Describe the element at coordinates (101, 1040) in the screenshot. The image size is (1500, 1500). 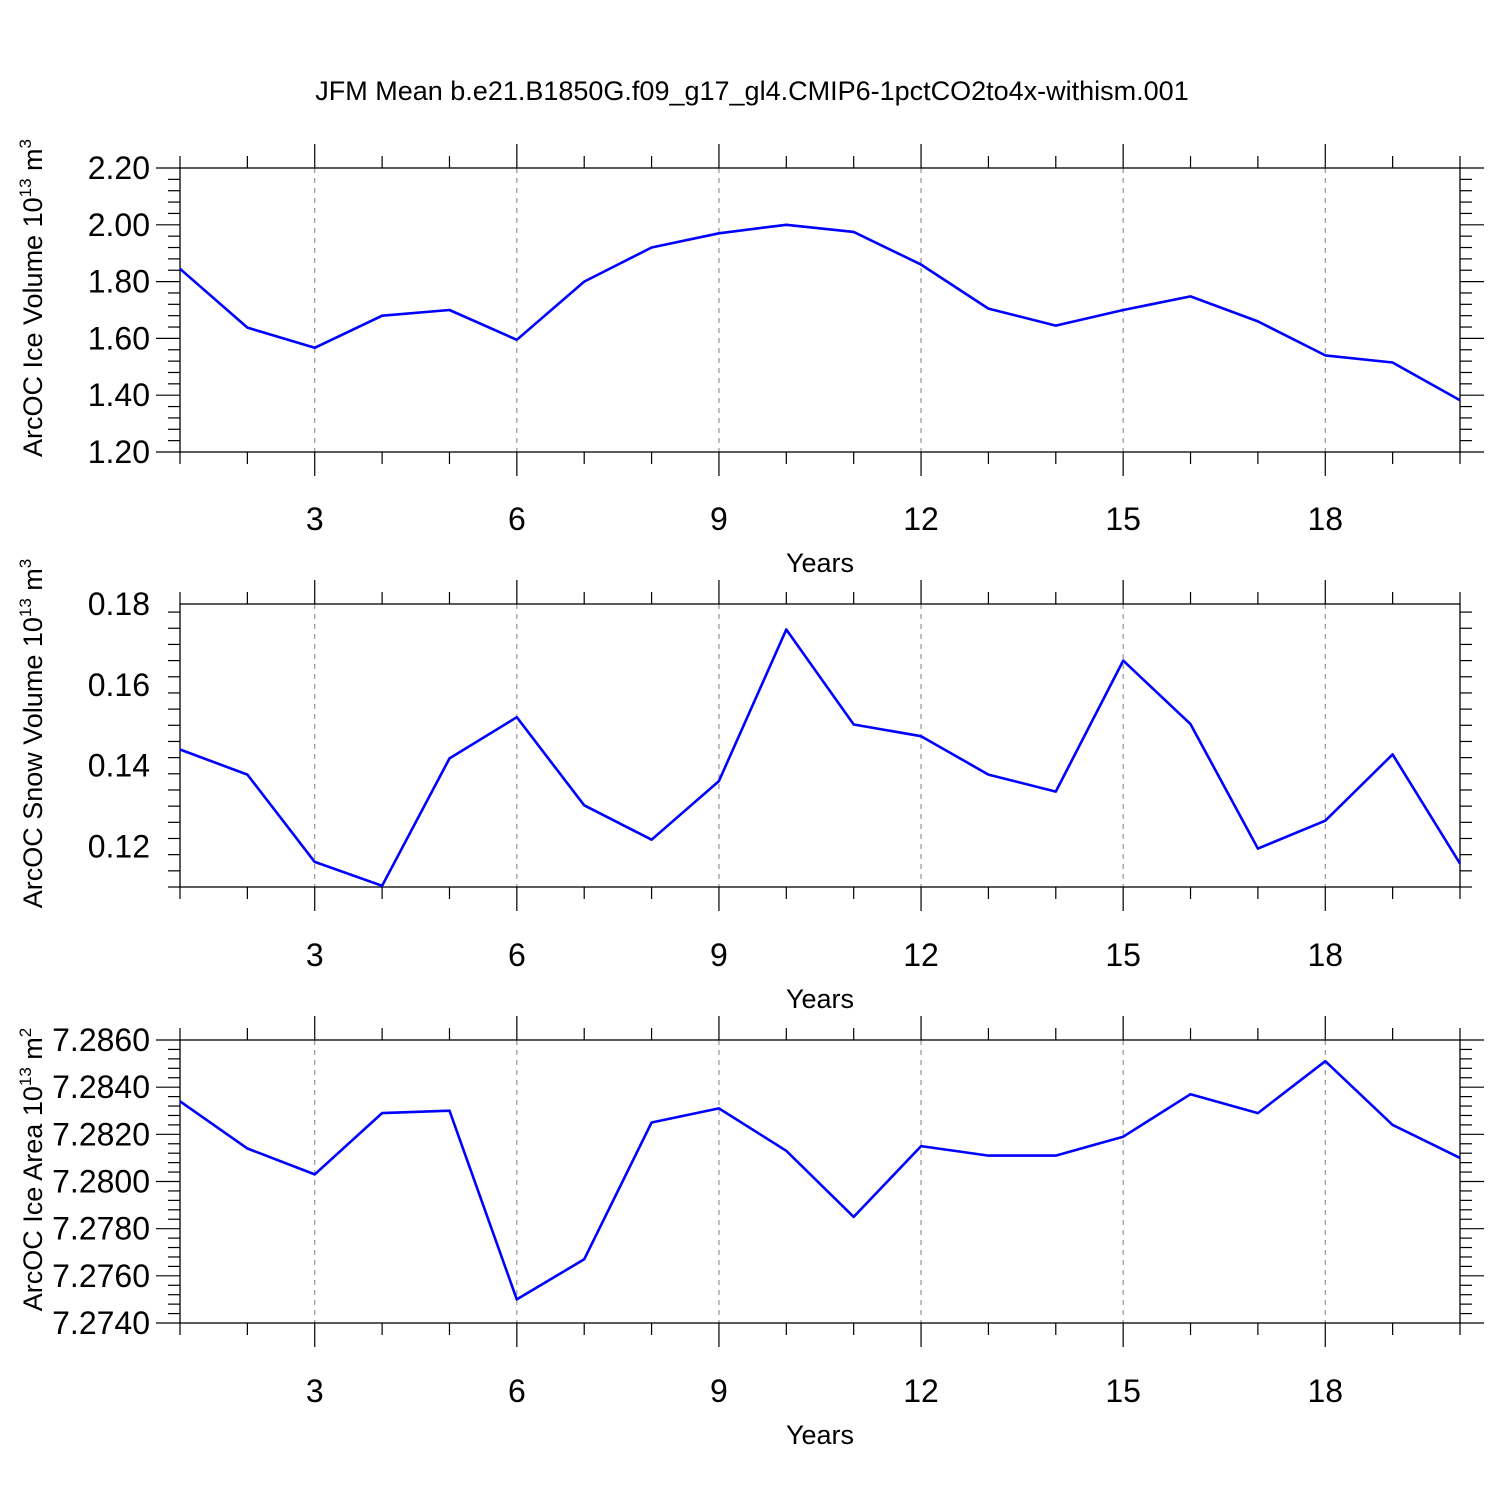
I see `y-tick-label: 7.2860` at that location.